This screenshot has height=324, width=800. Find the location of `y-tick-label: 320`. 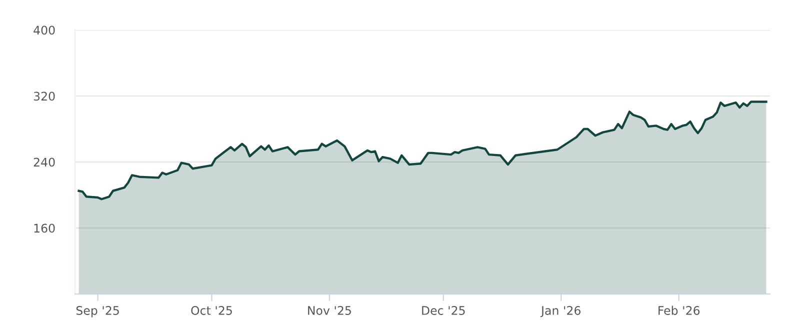

y-tick-label: 320 is located at coordinates (44, 96).